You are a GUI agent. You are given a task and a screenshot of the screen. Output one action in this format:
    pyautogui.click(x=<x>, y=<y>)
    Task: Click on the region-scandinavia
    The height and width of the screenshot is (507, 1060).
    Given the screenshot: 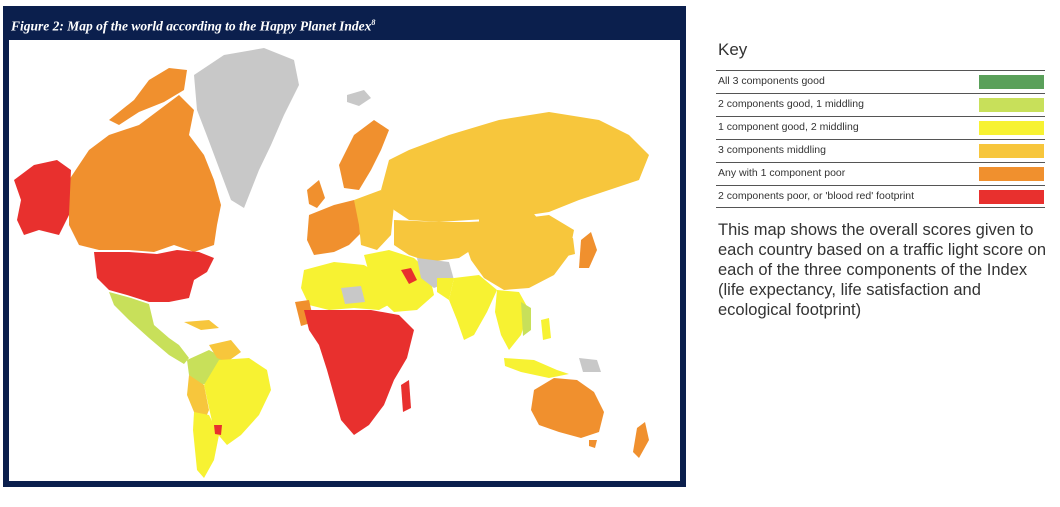 What is the action you would take?
    pyautogui.click(x=364, y=155)
    